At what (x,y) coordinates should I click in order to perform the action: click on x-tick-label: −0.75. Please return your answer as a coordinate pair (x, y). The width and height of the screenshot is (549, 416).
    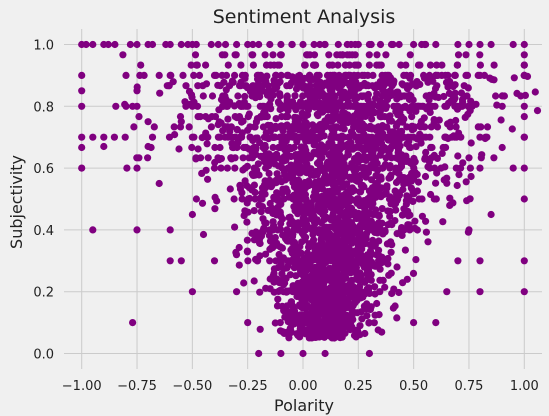
    Looking at the image, I should click on (137, 386).